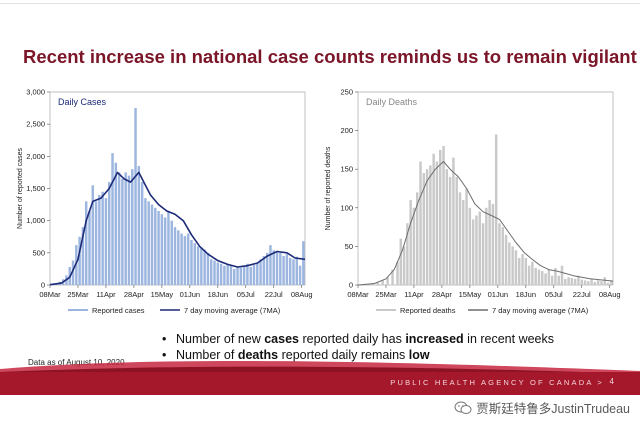 The image size is (640, 430). I want to click on y-tick-label: 3,000, so click(35, 92).